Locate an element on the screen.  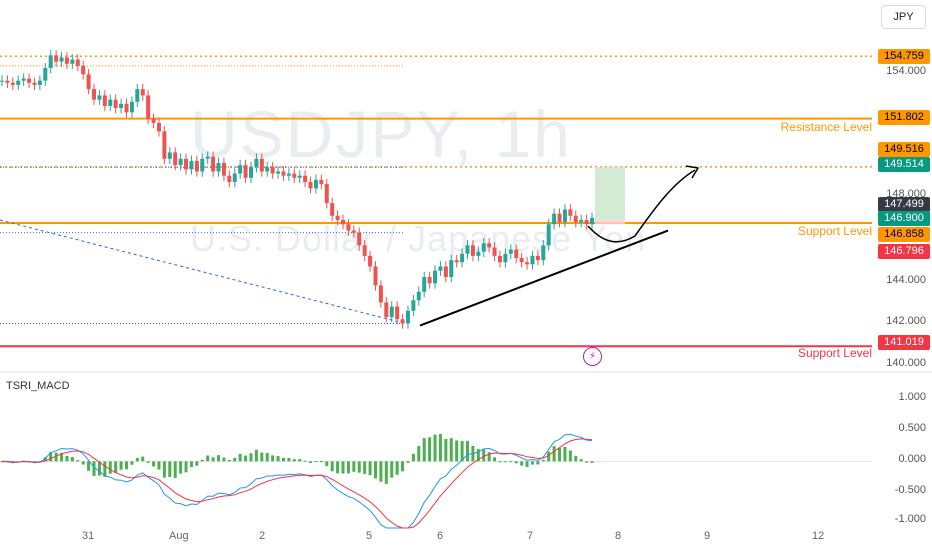
indicator-label: TSRI_MACD is located at coordinates (38, 386).